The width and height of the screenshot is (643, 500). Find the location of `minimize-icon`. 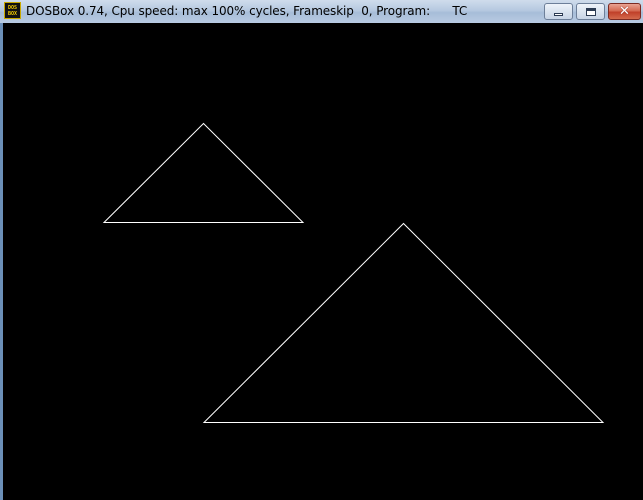

minimize-icon is located at coordinates (558, 14).